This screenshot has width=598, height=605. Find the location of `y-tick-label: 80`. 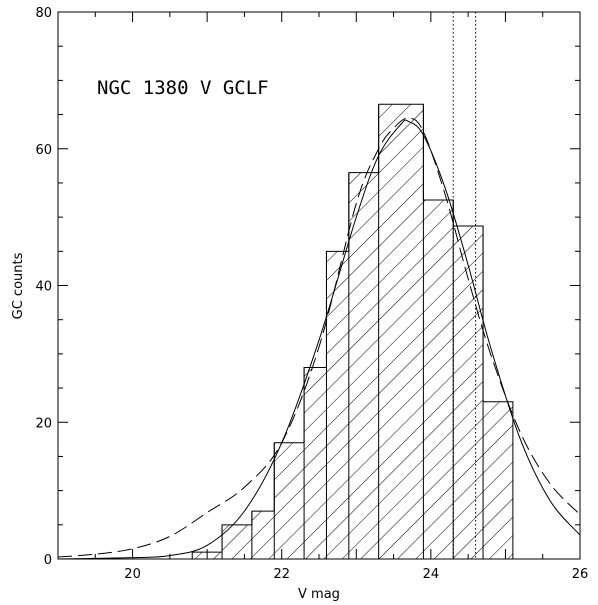

y-tick-label: 80 is located at coordinates (43, 13).